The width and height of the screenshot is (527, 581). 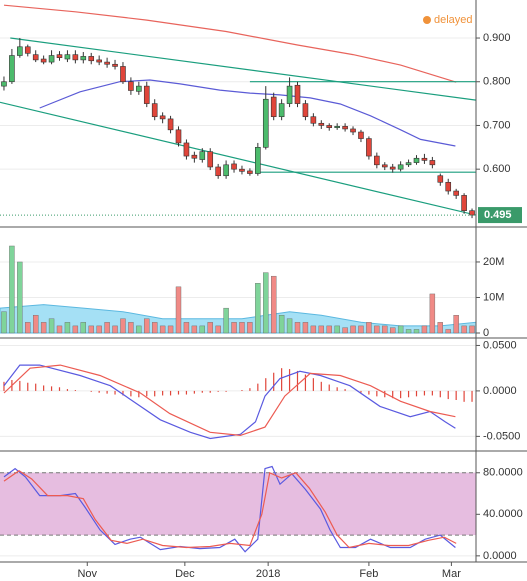 I want to click on last-price-box, so click(x=500, y=215).